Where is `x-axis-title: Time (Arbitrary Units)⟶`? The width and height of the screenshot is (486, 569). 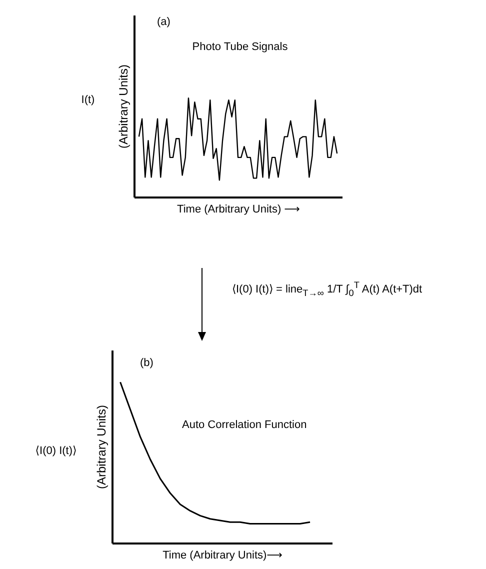
x-axis-title: Time (Arbitrary Units)⟶ is located at coordinates (222, 556).